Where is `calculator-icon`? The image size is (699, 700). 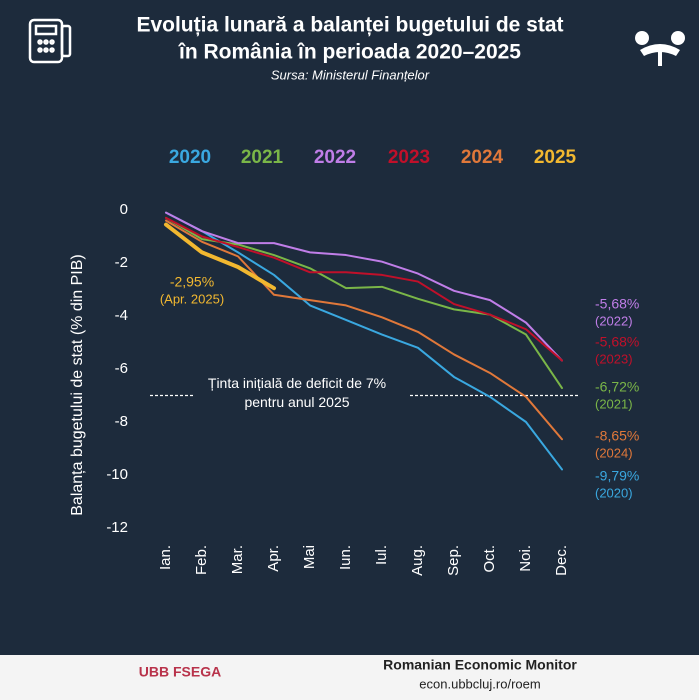
calculator-icon is located at coordinates (50, 41).